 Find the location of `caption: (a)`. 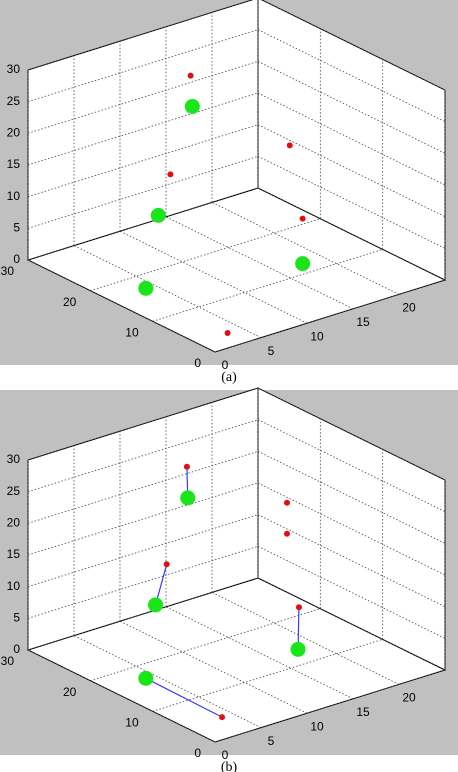

caption: (a) is located at coordinates (229, 377).